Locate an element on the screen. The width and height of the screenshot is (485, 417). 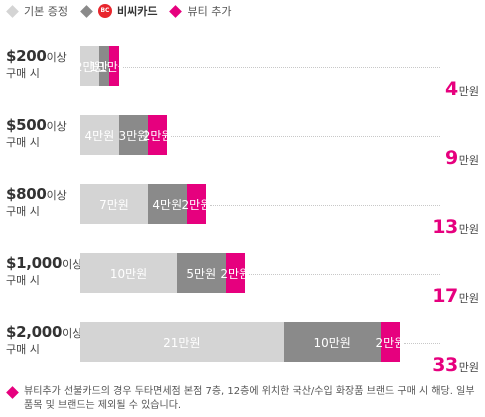
bar-segment: 5만원 is located at coordinates (201, 273).